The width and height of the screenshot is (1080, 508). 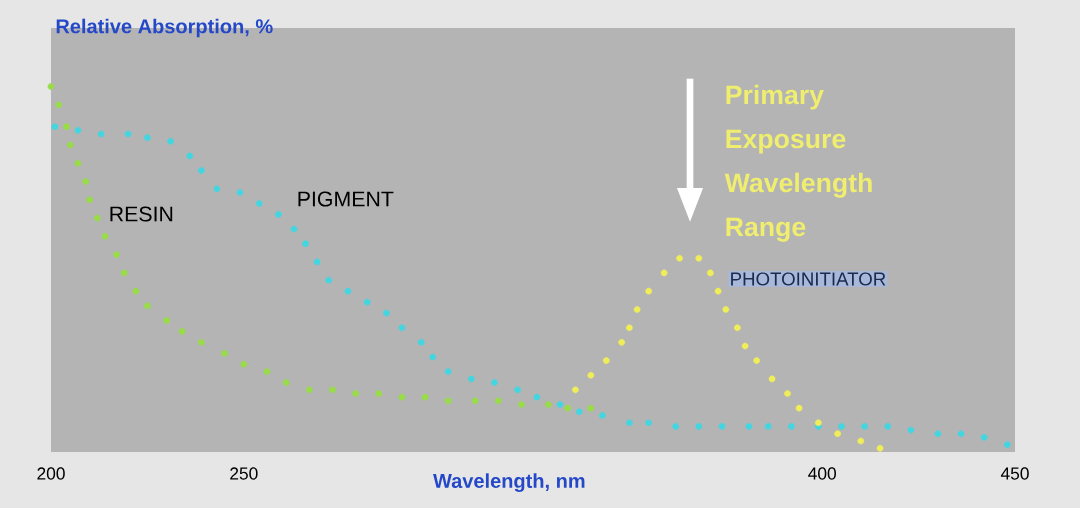 I want to click on x-tick-label: 400, so click(x=822, y=473).